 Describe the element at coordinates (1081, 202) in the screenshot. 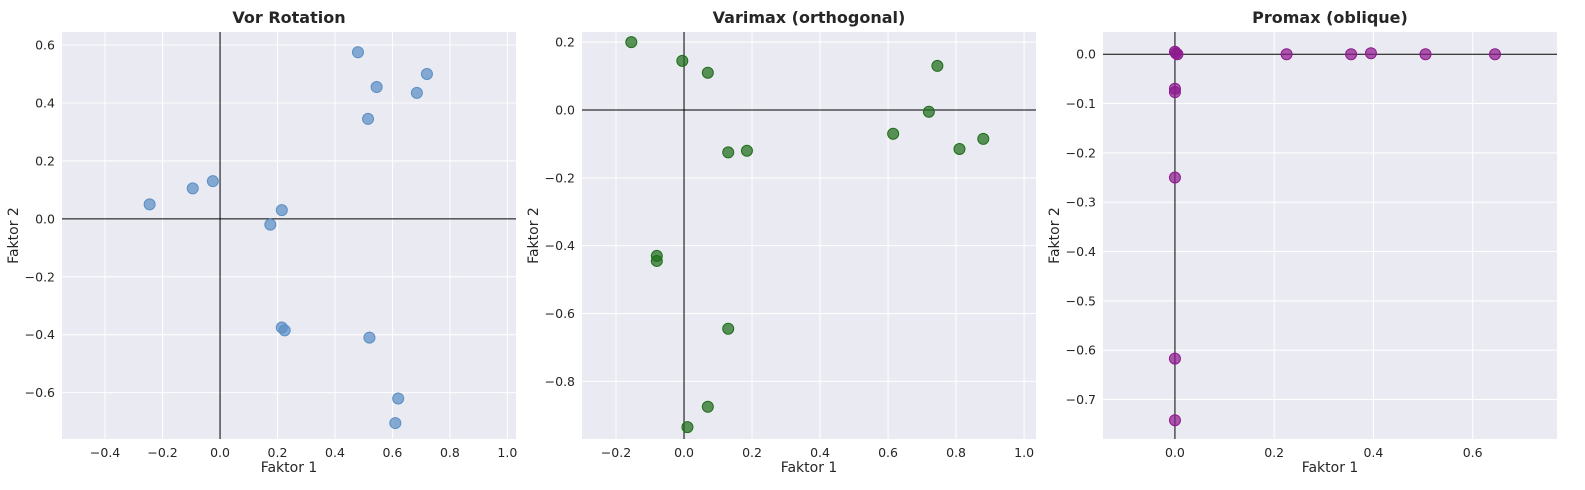

I see `y-tick-label: −0.3` at that location.